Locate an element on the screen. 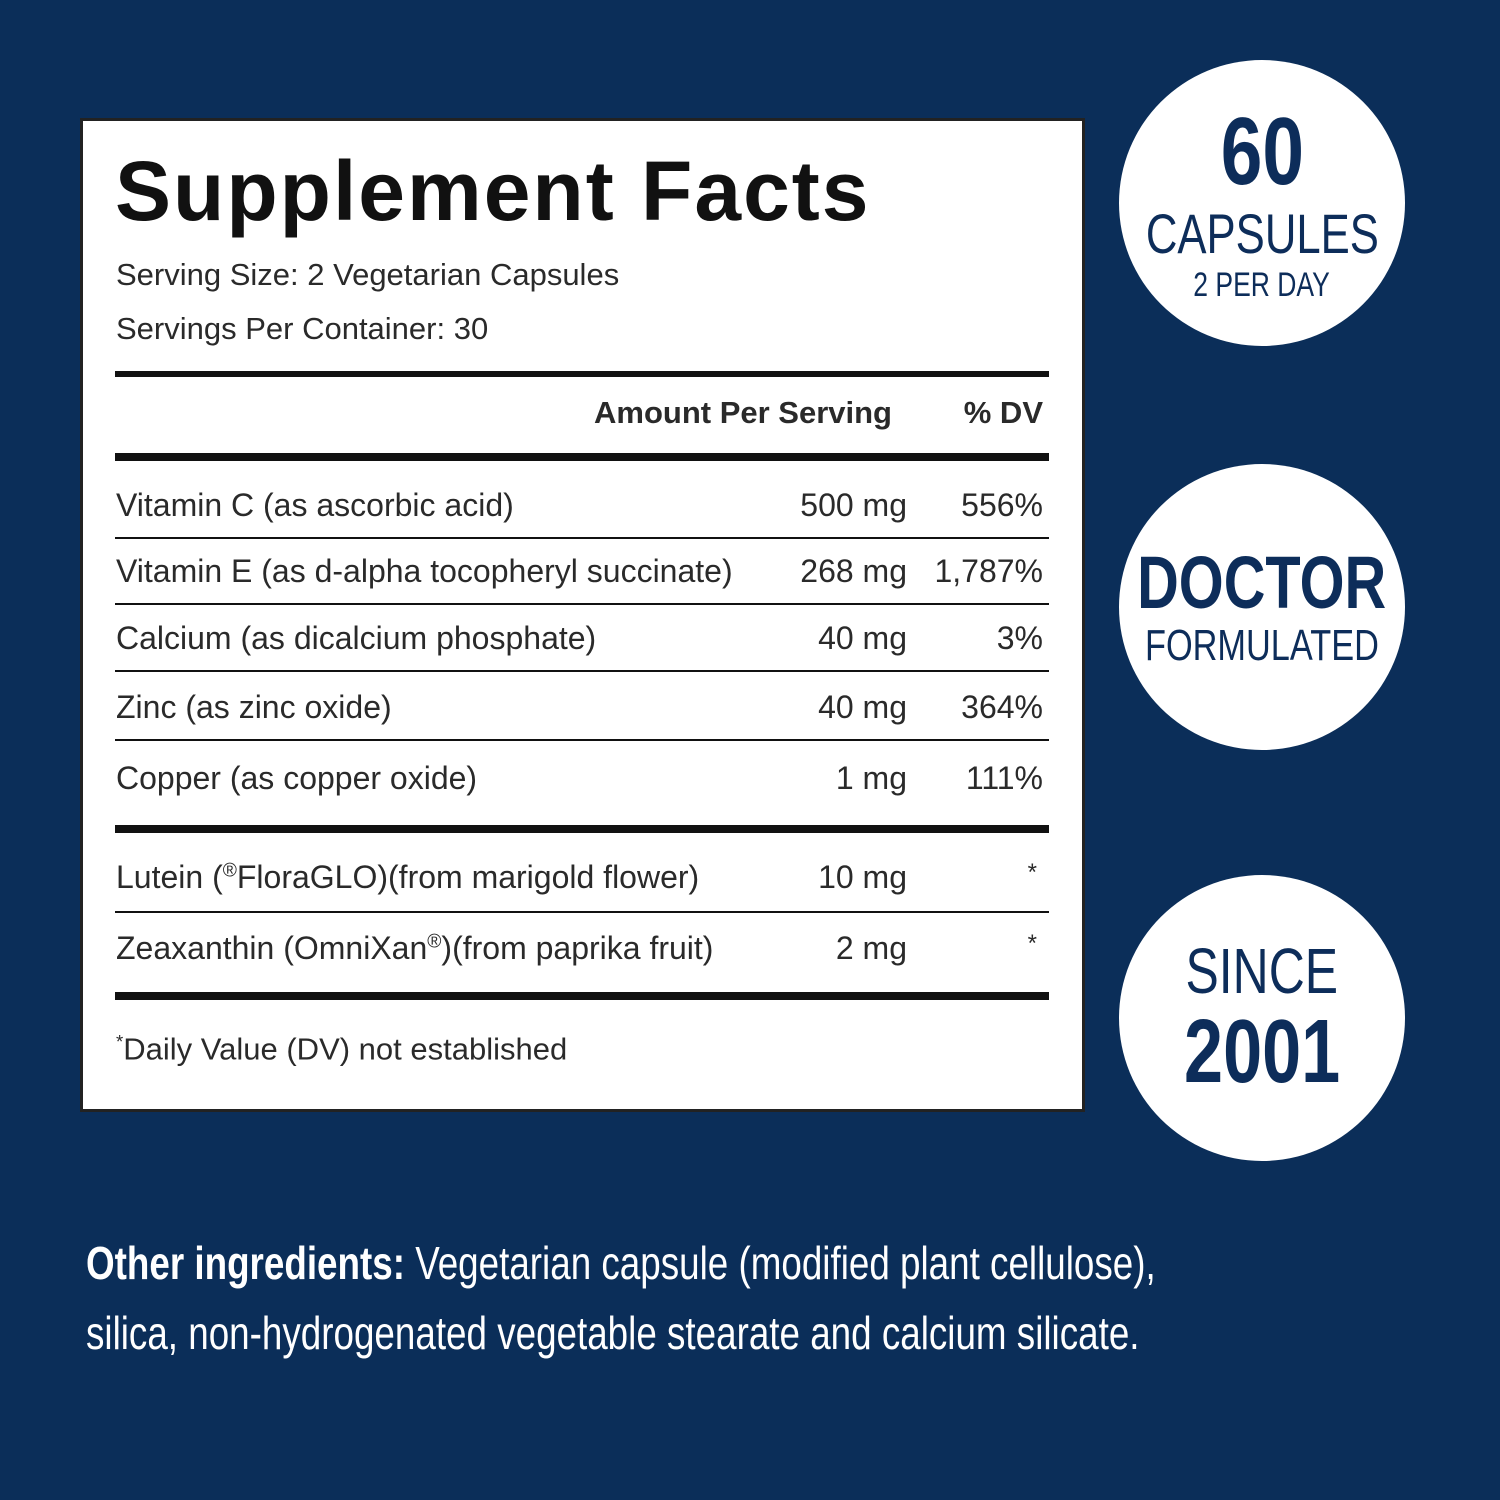  badge: DOCTOR FORMULATED is located at coordinates (1262, 607).